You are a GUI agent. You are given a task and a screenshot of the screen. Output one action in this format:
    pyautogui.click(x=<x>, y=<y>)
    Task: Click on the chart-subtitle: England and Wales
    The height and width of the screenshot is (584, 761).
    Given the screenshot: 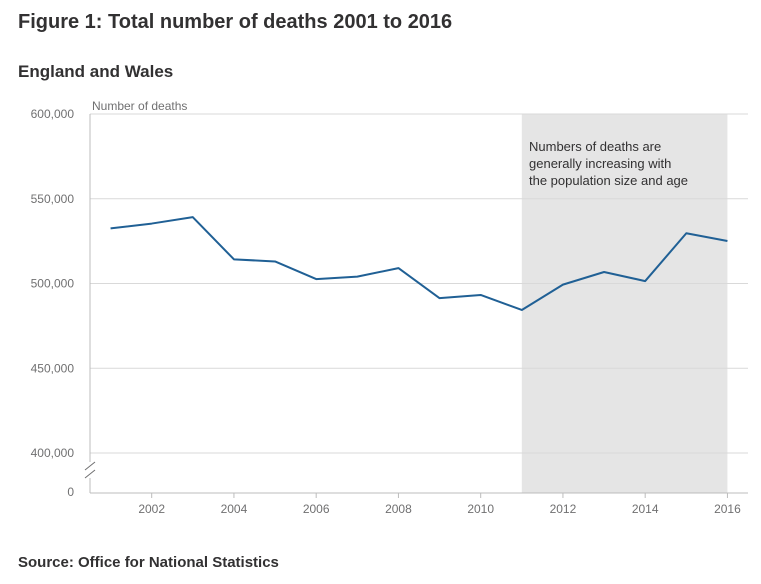 What is the action you would take?
    pyautogui.click(x=96, y=71)
    